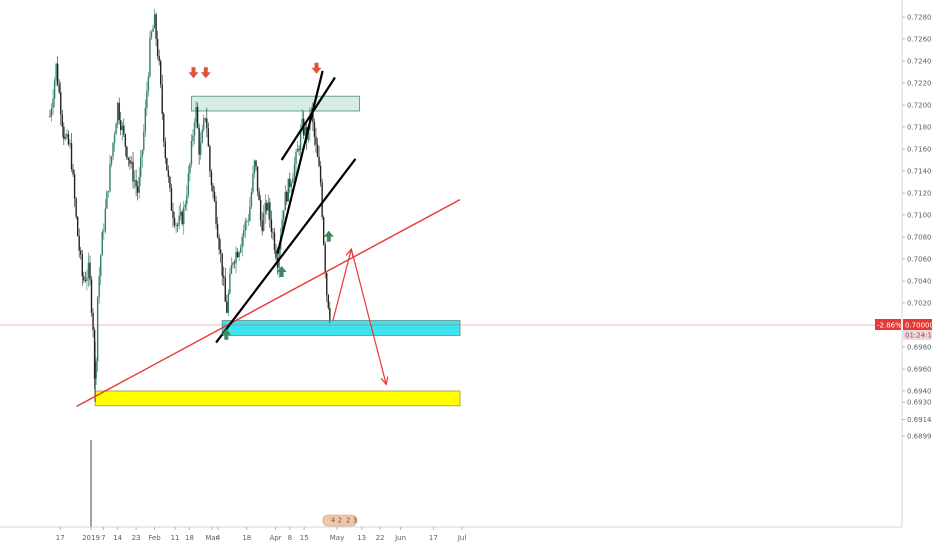 The width and height of the screenshot is (932, 554). What do you see at coordinates (337, 538) in the screenshot?
I see `x-tick-label: May` at bounding box center [337, 538].